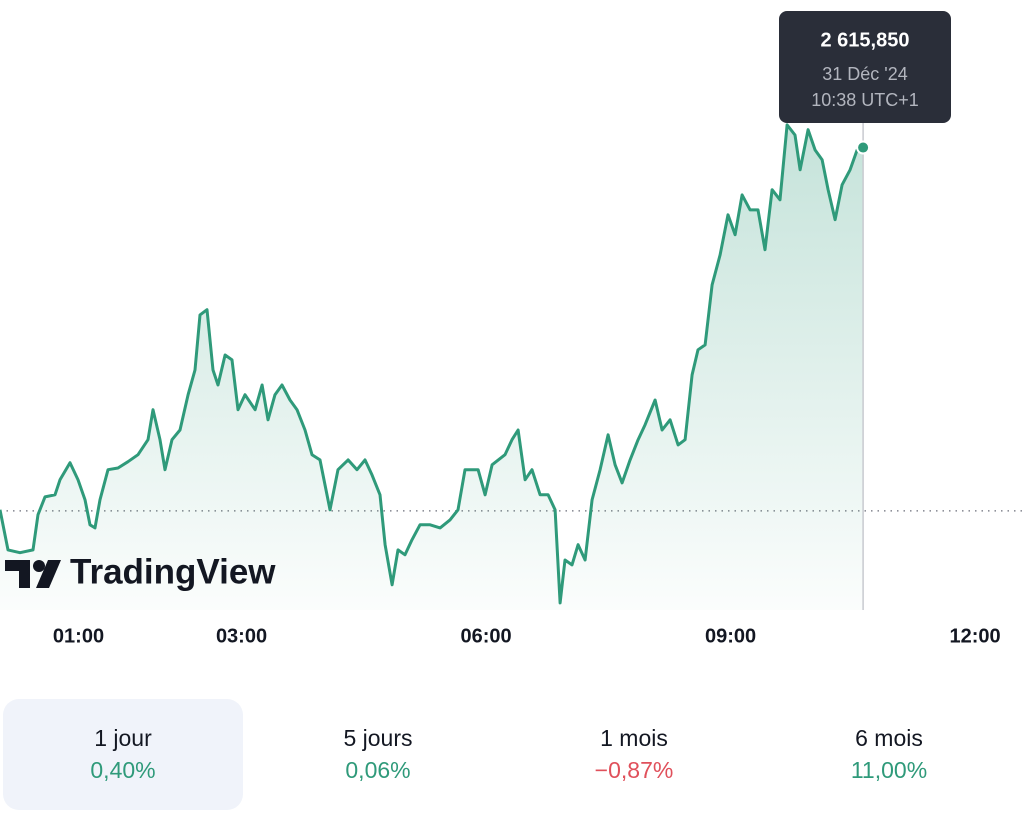  I want to click on last-point, so click(863, 147).